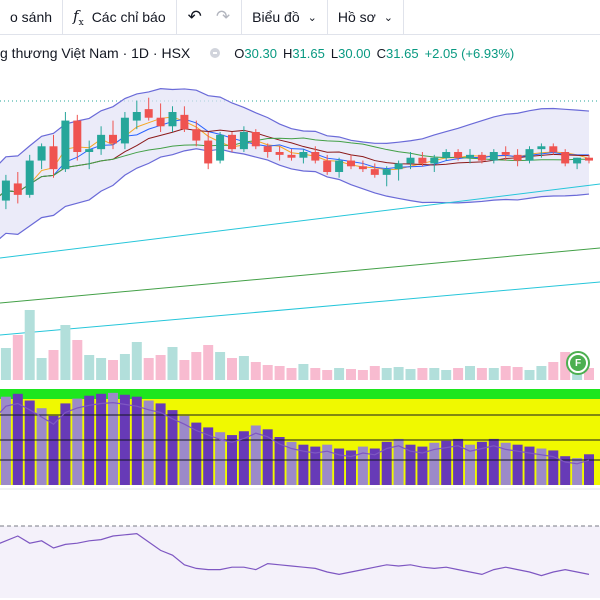 The width and height of the screenshot is (600, 600). Describe the element at coordinates (295, 433) in the screenshot. I see `oscillator-signal-line` at that location.